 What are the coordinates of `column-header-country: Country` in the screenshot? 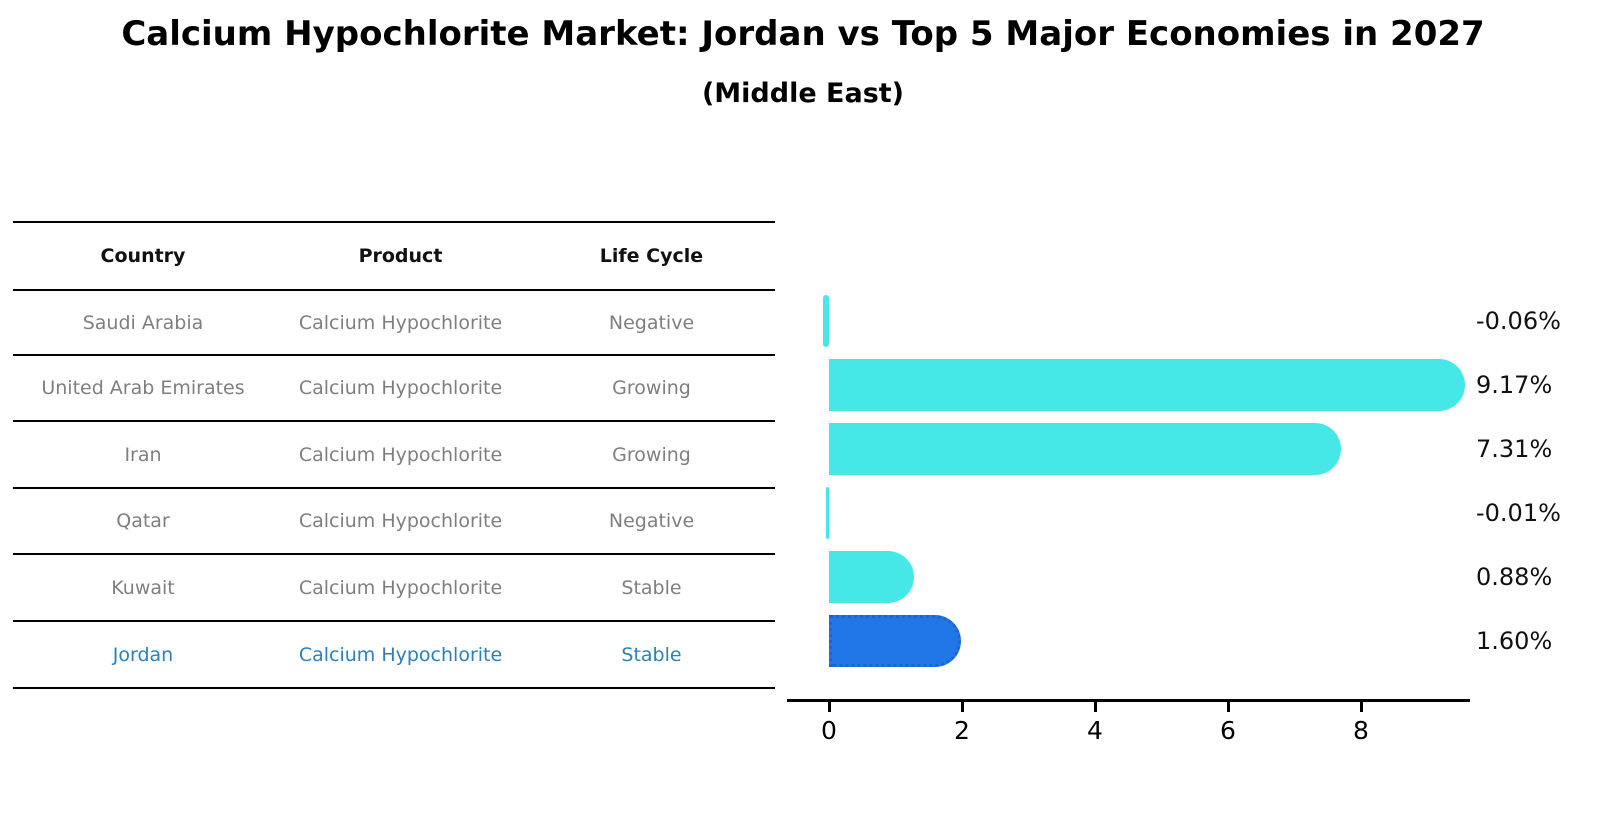 It's located at (143, 256).